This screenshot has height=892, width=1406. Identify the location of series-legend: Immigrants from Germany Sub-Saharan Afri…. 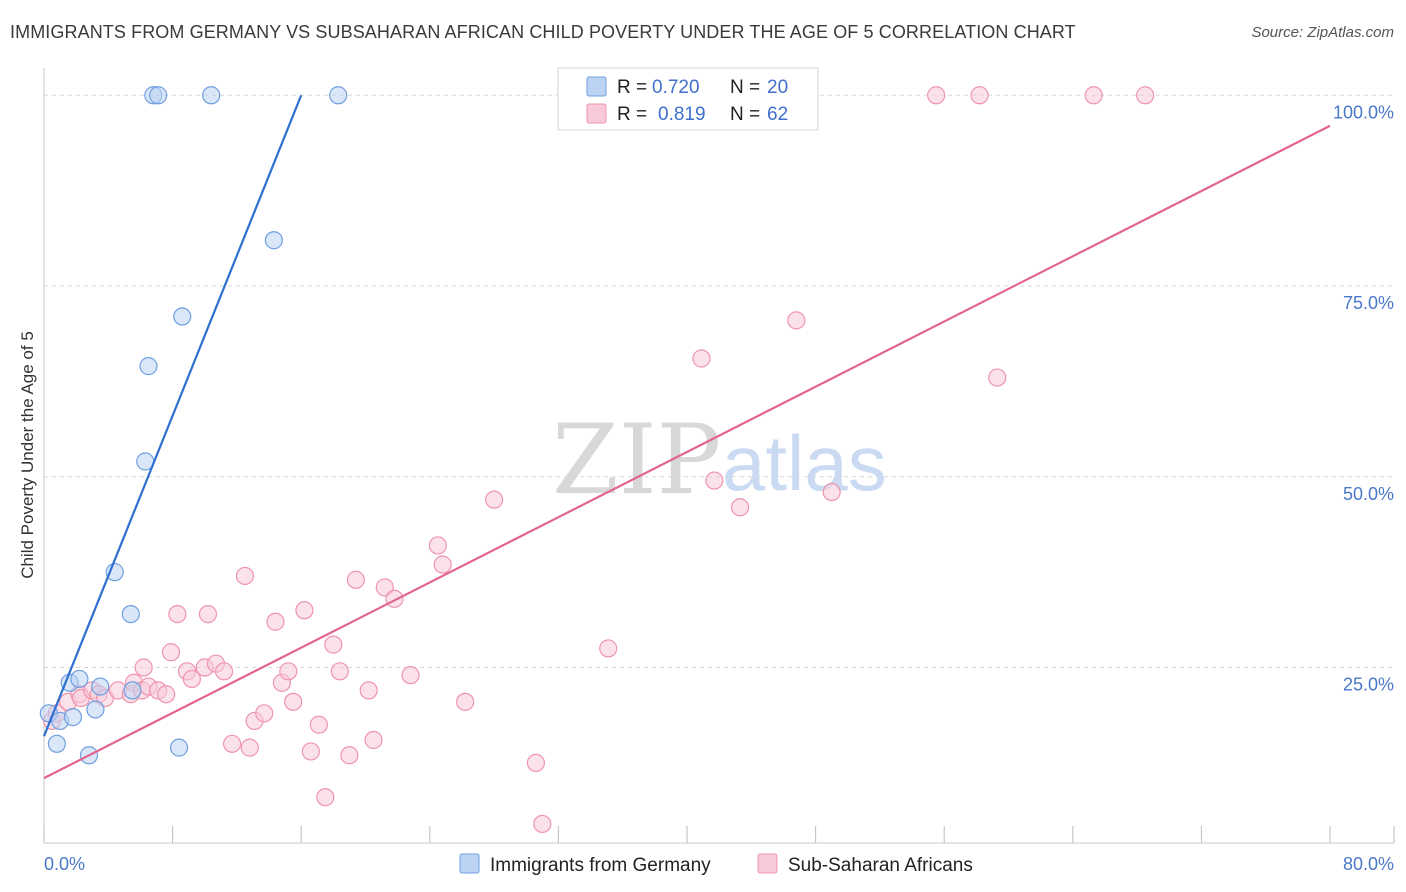
(716, 864).